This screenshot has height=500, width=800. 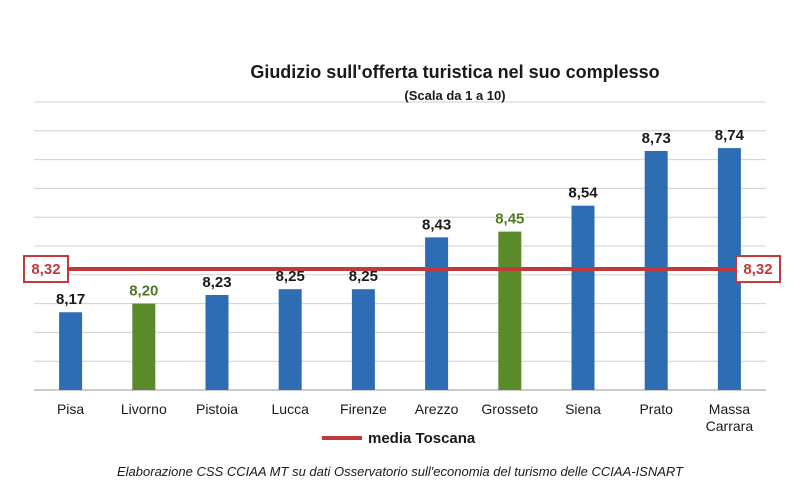 I want to click on bar-livorno, so click(x=144, y=346).